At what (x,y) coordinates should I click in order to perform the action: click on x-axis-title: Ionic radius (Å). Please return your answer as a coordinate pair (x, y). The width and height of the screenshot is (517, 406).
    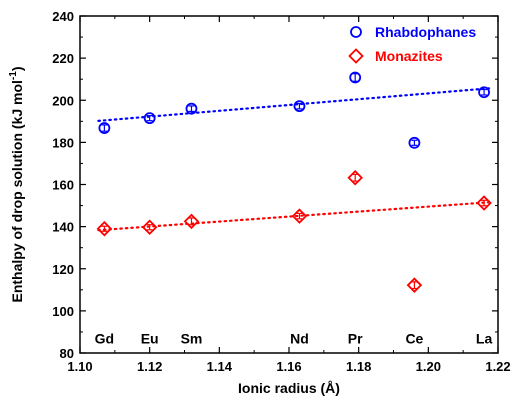
    Looking at the image, I should click on (289, 388).